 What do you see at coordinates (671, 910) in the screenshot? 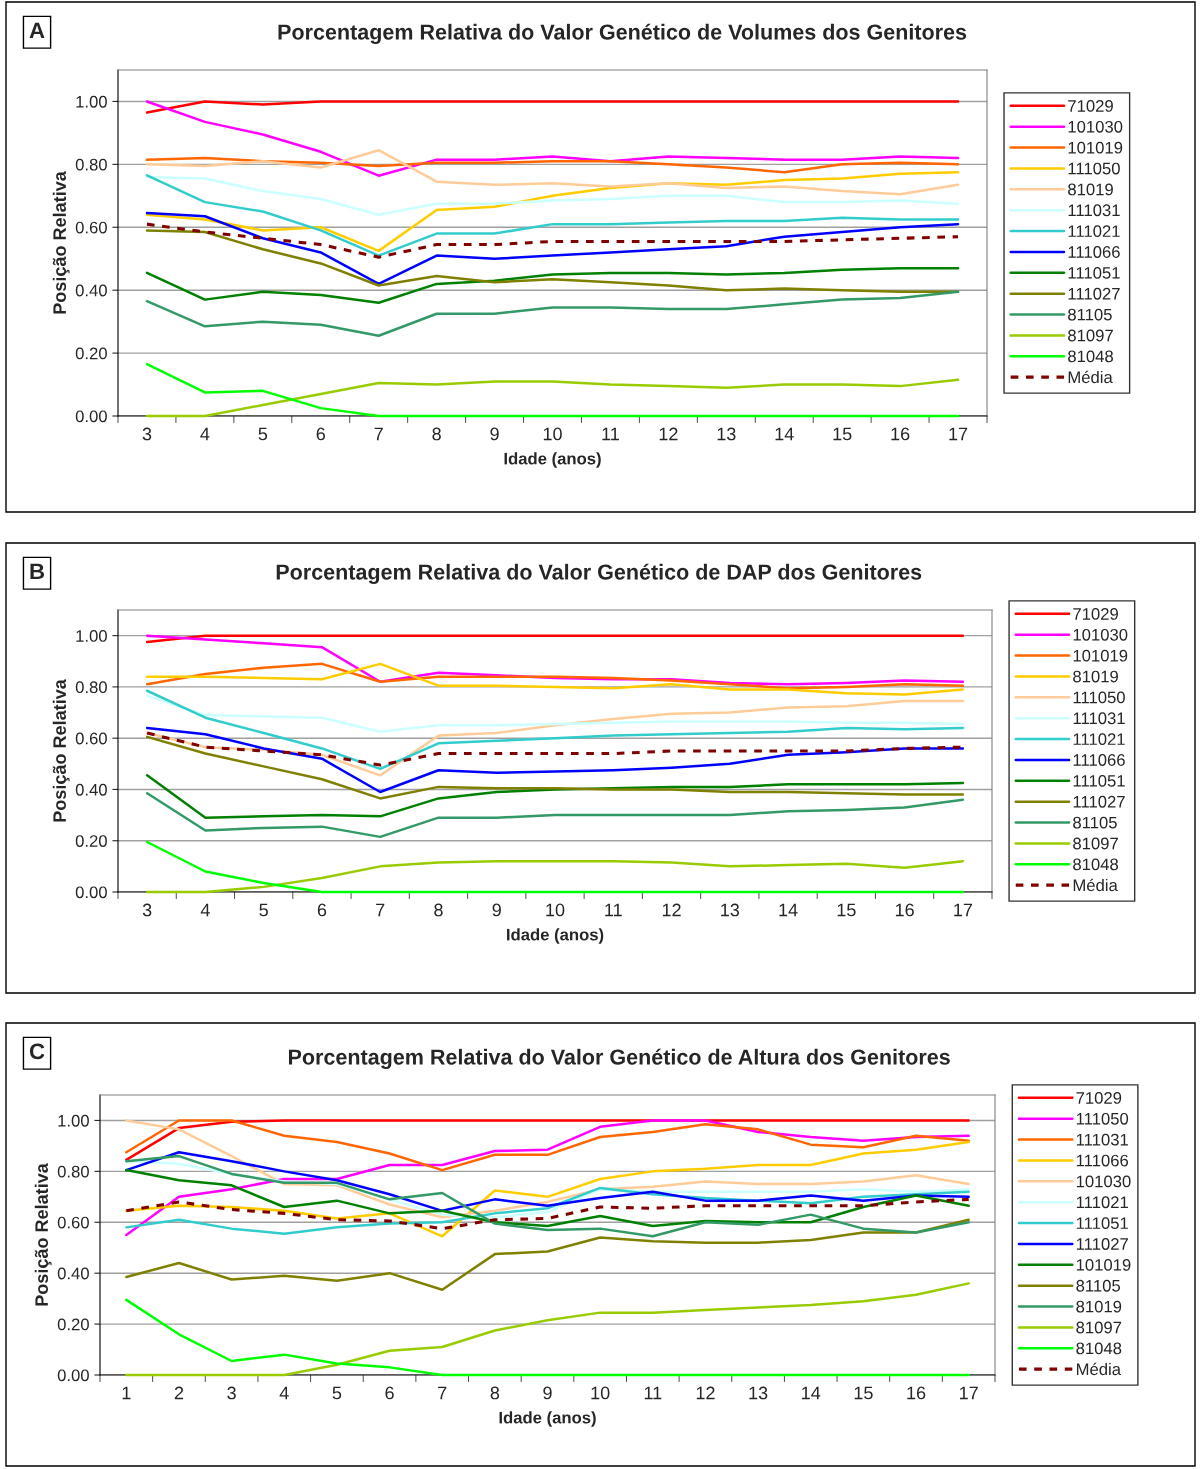
I see `x-tick-label: 12` at bounding box center [671, 910].